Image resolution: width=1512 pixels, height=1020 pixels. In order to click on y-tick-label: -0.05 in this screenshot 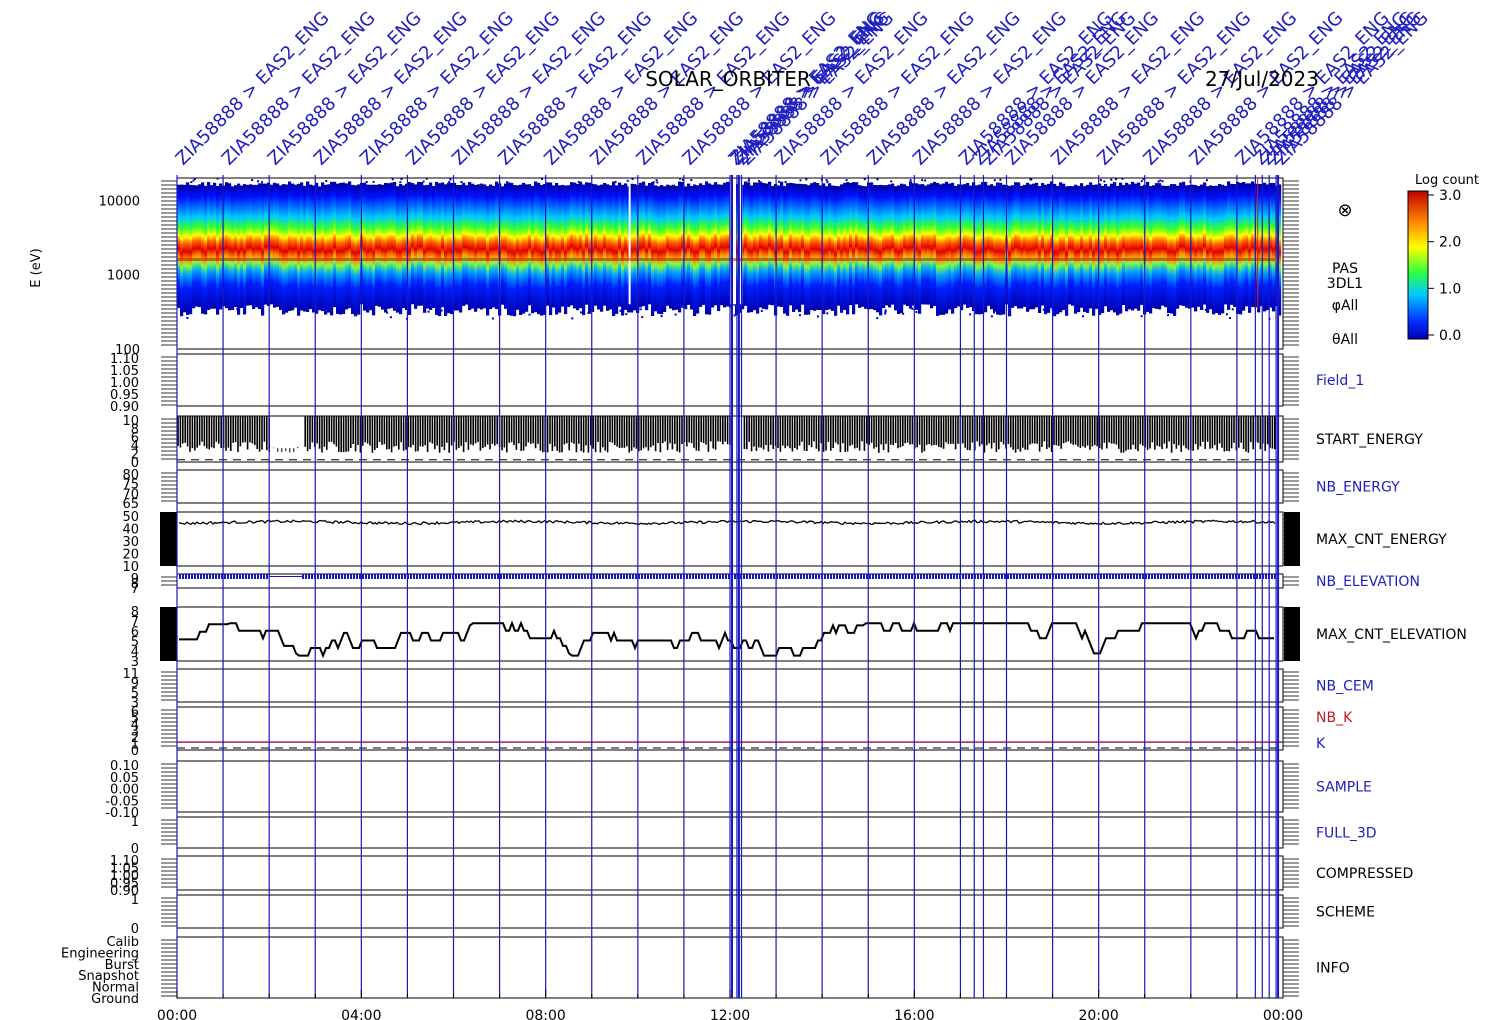, I will do `click(122, 801)`.